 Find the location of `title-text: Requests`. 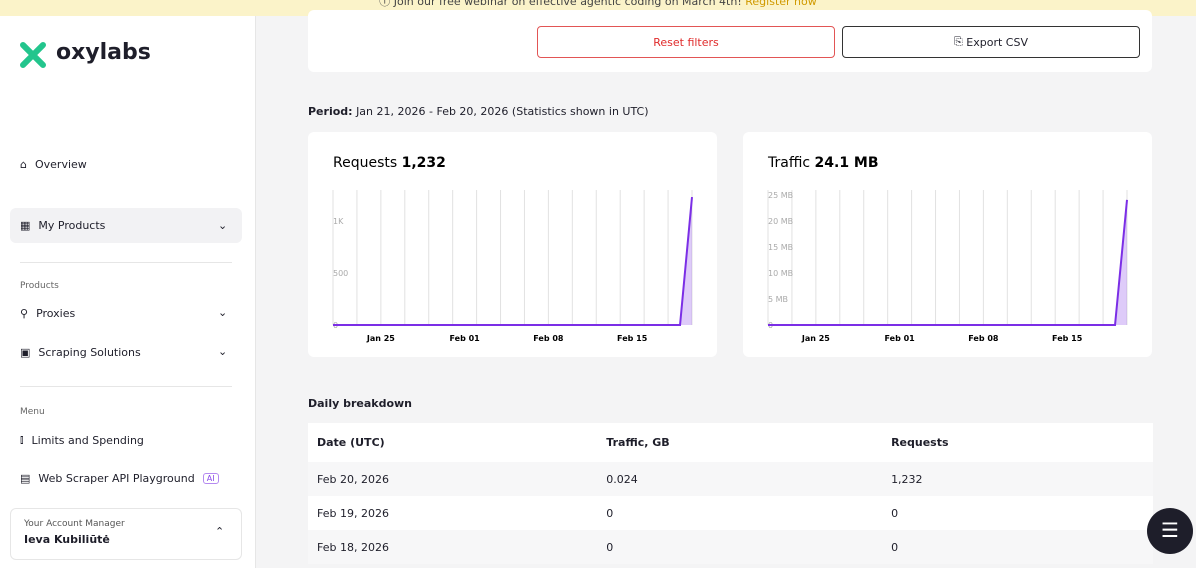

title-text: Requests is located at coordinates (365, 163).